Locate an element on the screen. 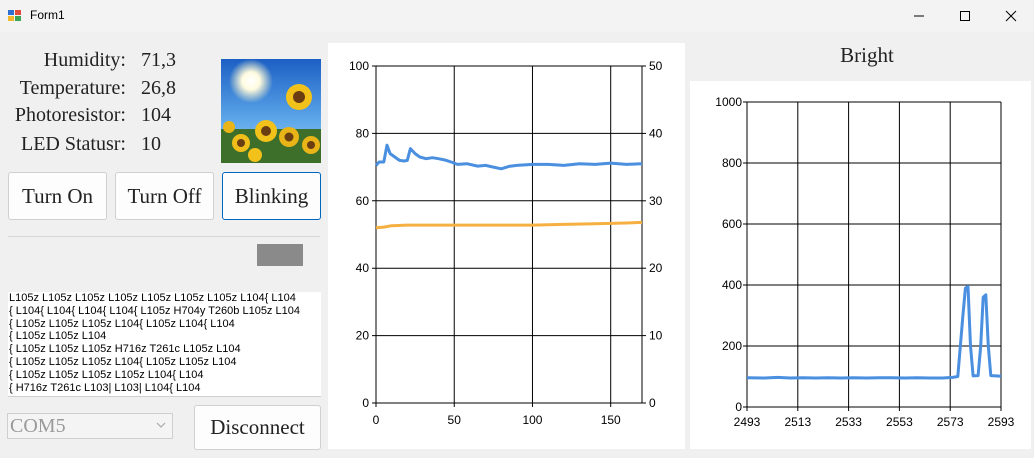  log-line: { L105z L105z L105z L105z L104{ L104 is located at coordinates (106, 374).